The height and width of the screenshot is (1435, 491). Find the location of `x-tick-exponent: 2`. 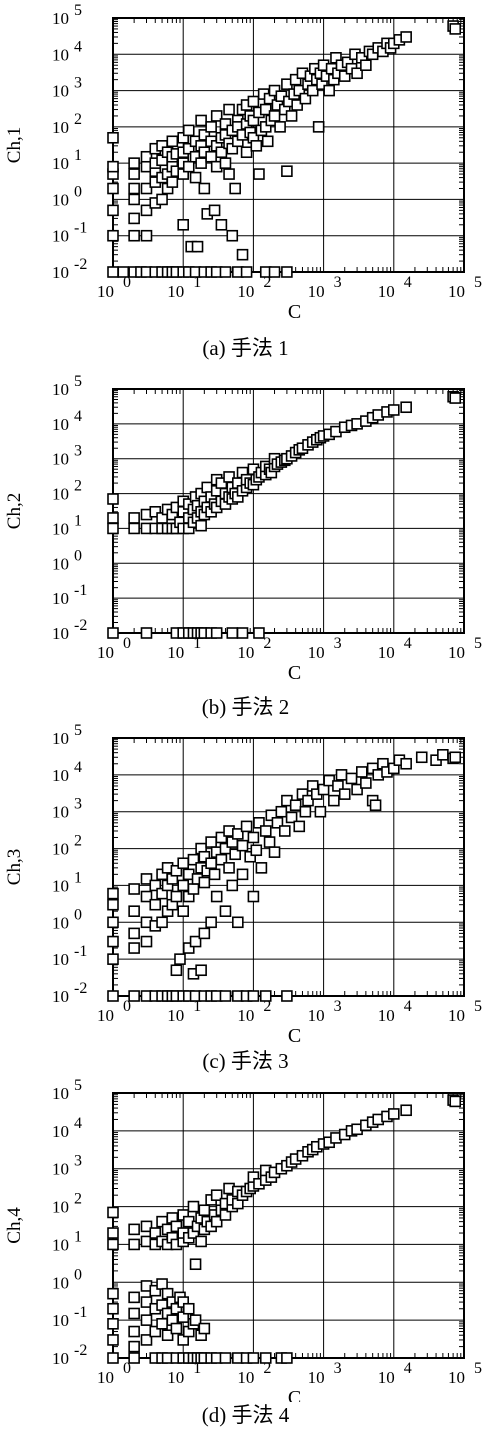

x-tick-exponent: 2 is located at coordinates (267, 643).